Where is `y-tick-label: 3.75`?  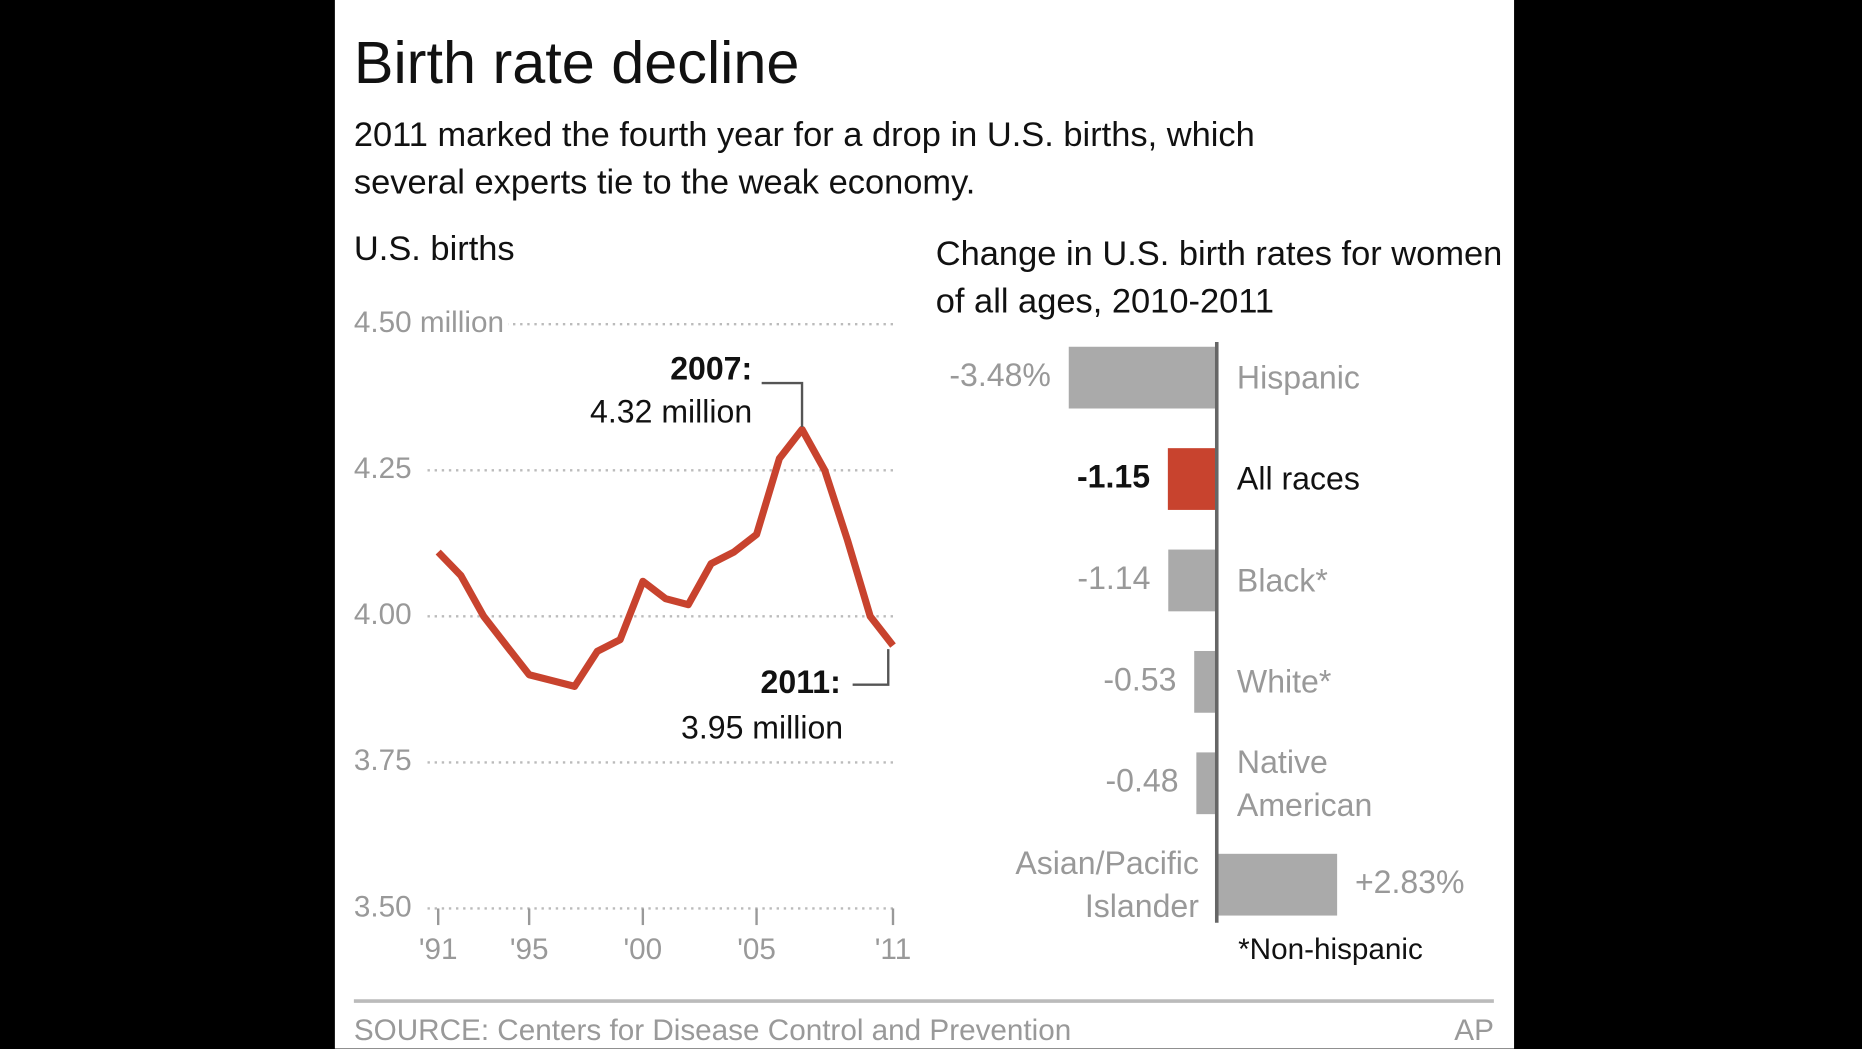 y-tick-label: 3.75 is located at coordinates (383, 760).